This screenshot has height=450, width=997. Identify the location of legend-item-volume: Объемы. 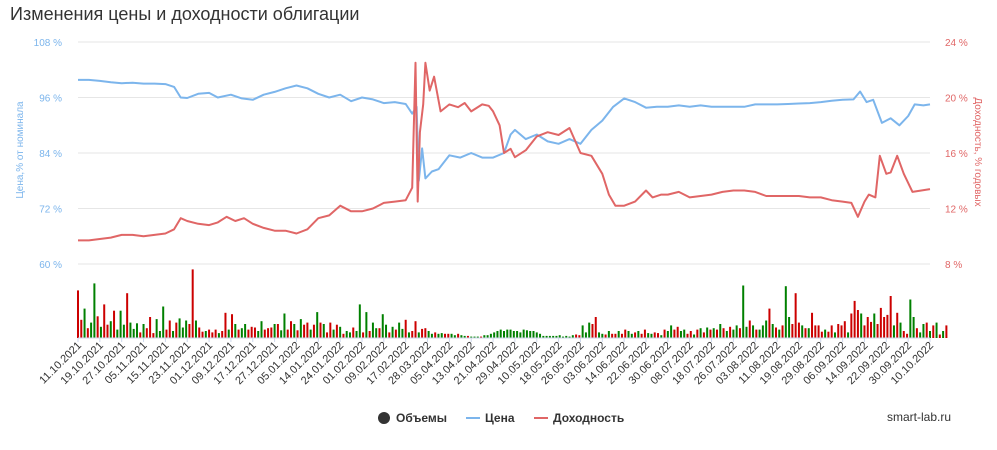
(412, 418).